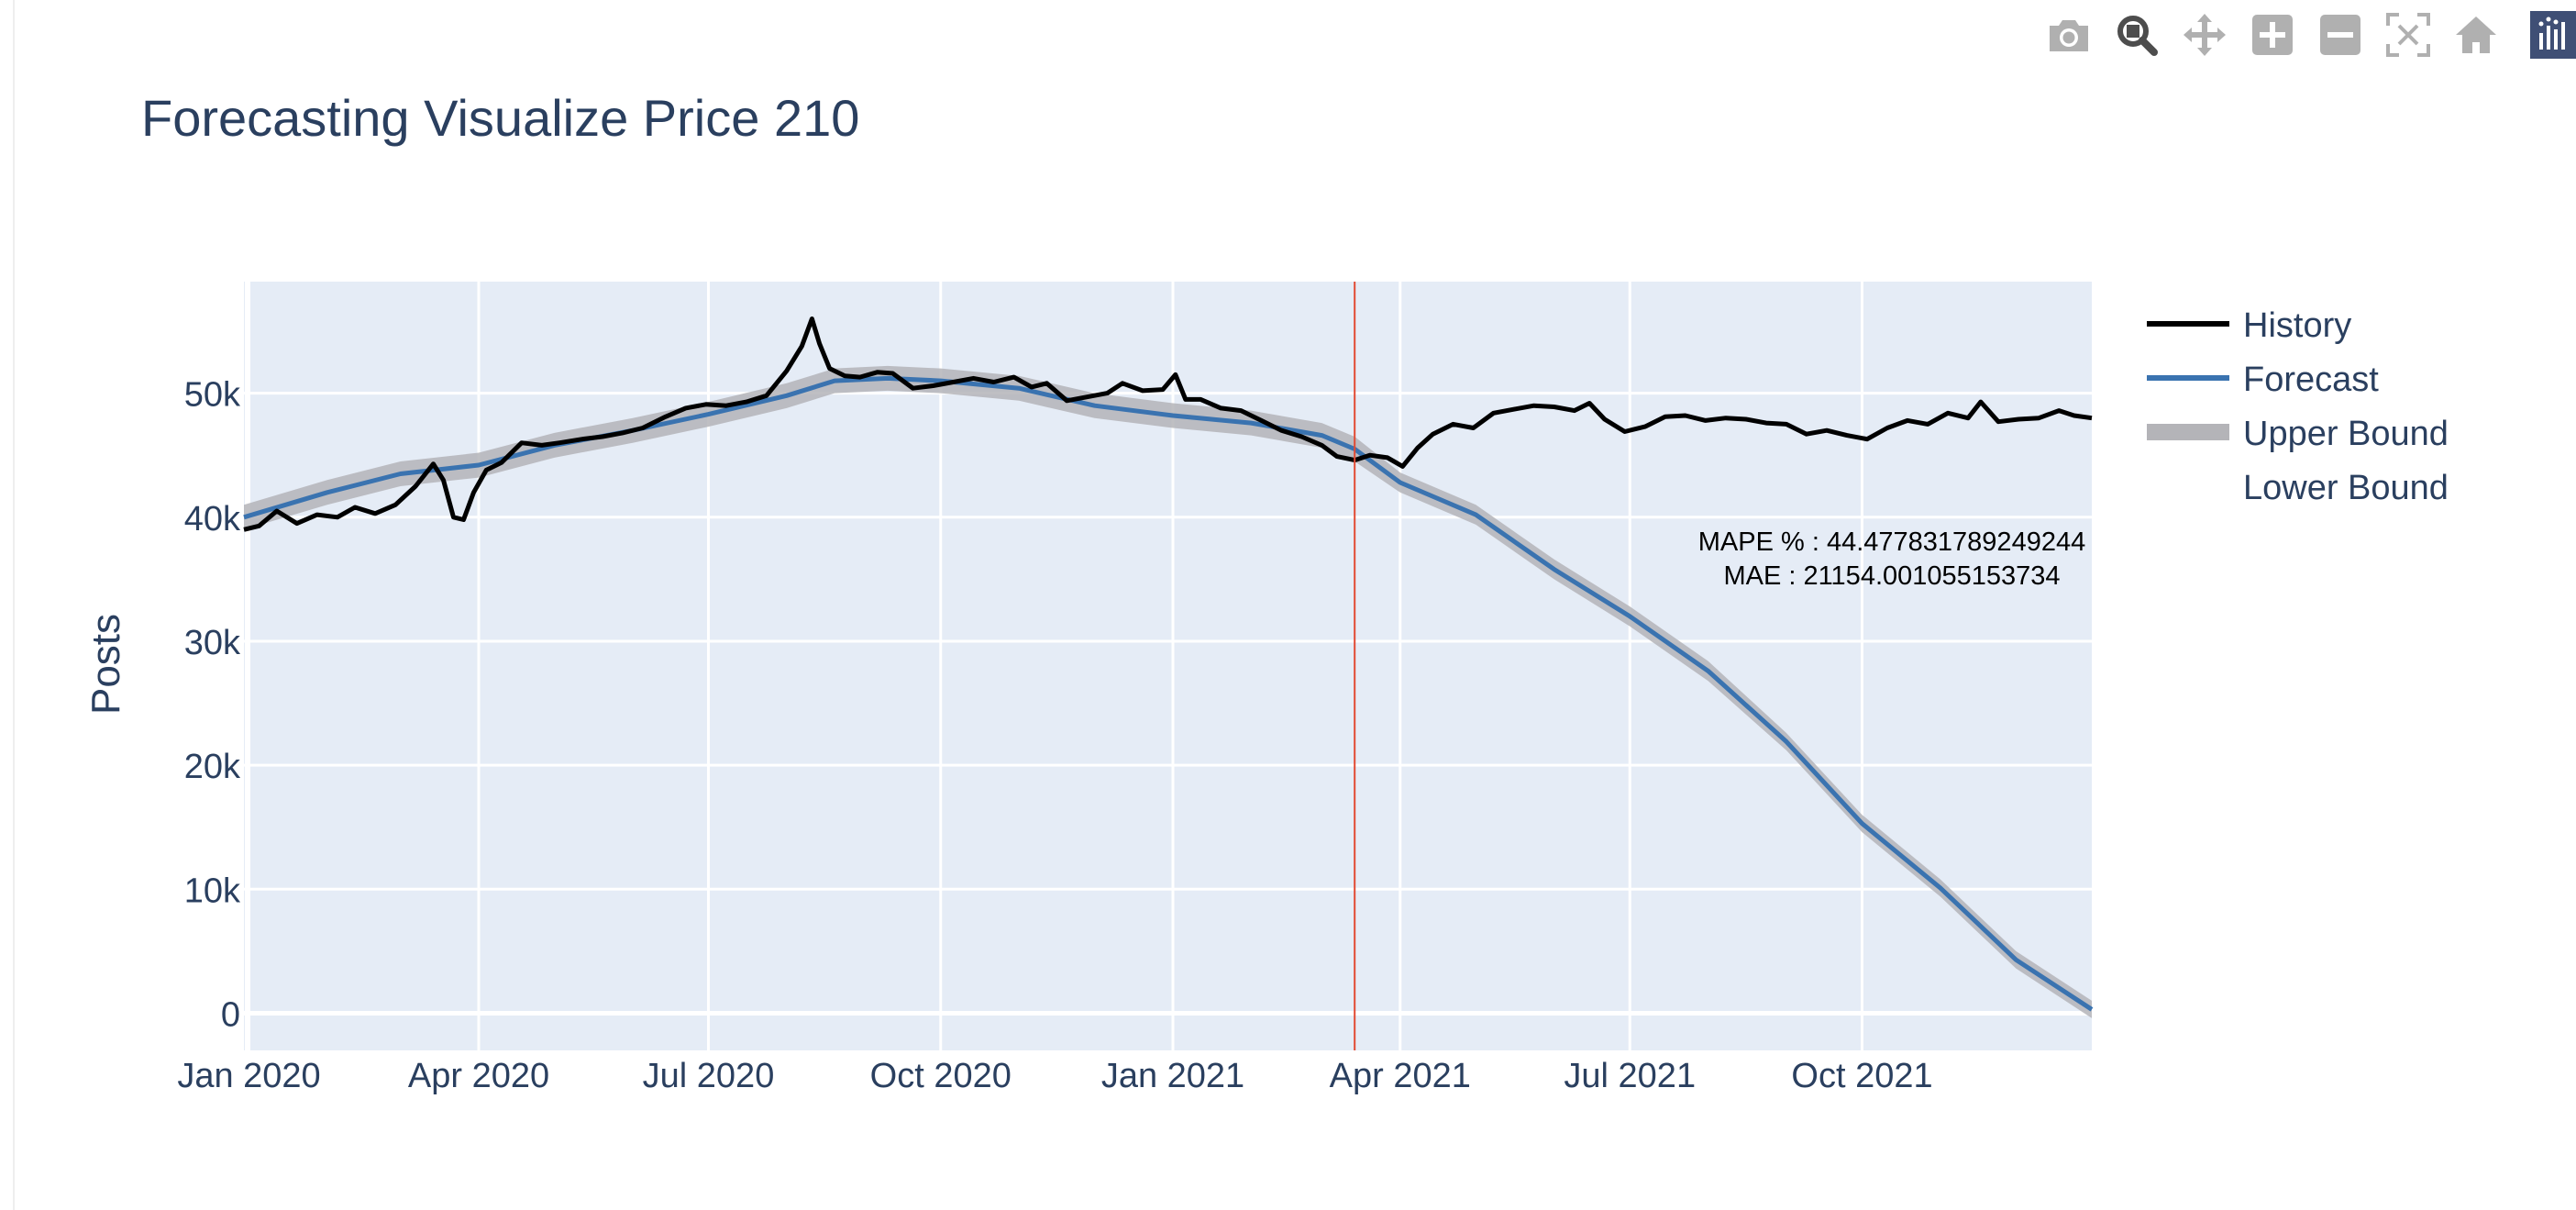 The height and width of the screenshot is (1210, 2576). Describe the element at coordinates (2272, 34) in the screenshot. I see `zoom-in-icon` at that location.